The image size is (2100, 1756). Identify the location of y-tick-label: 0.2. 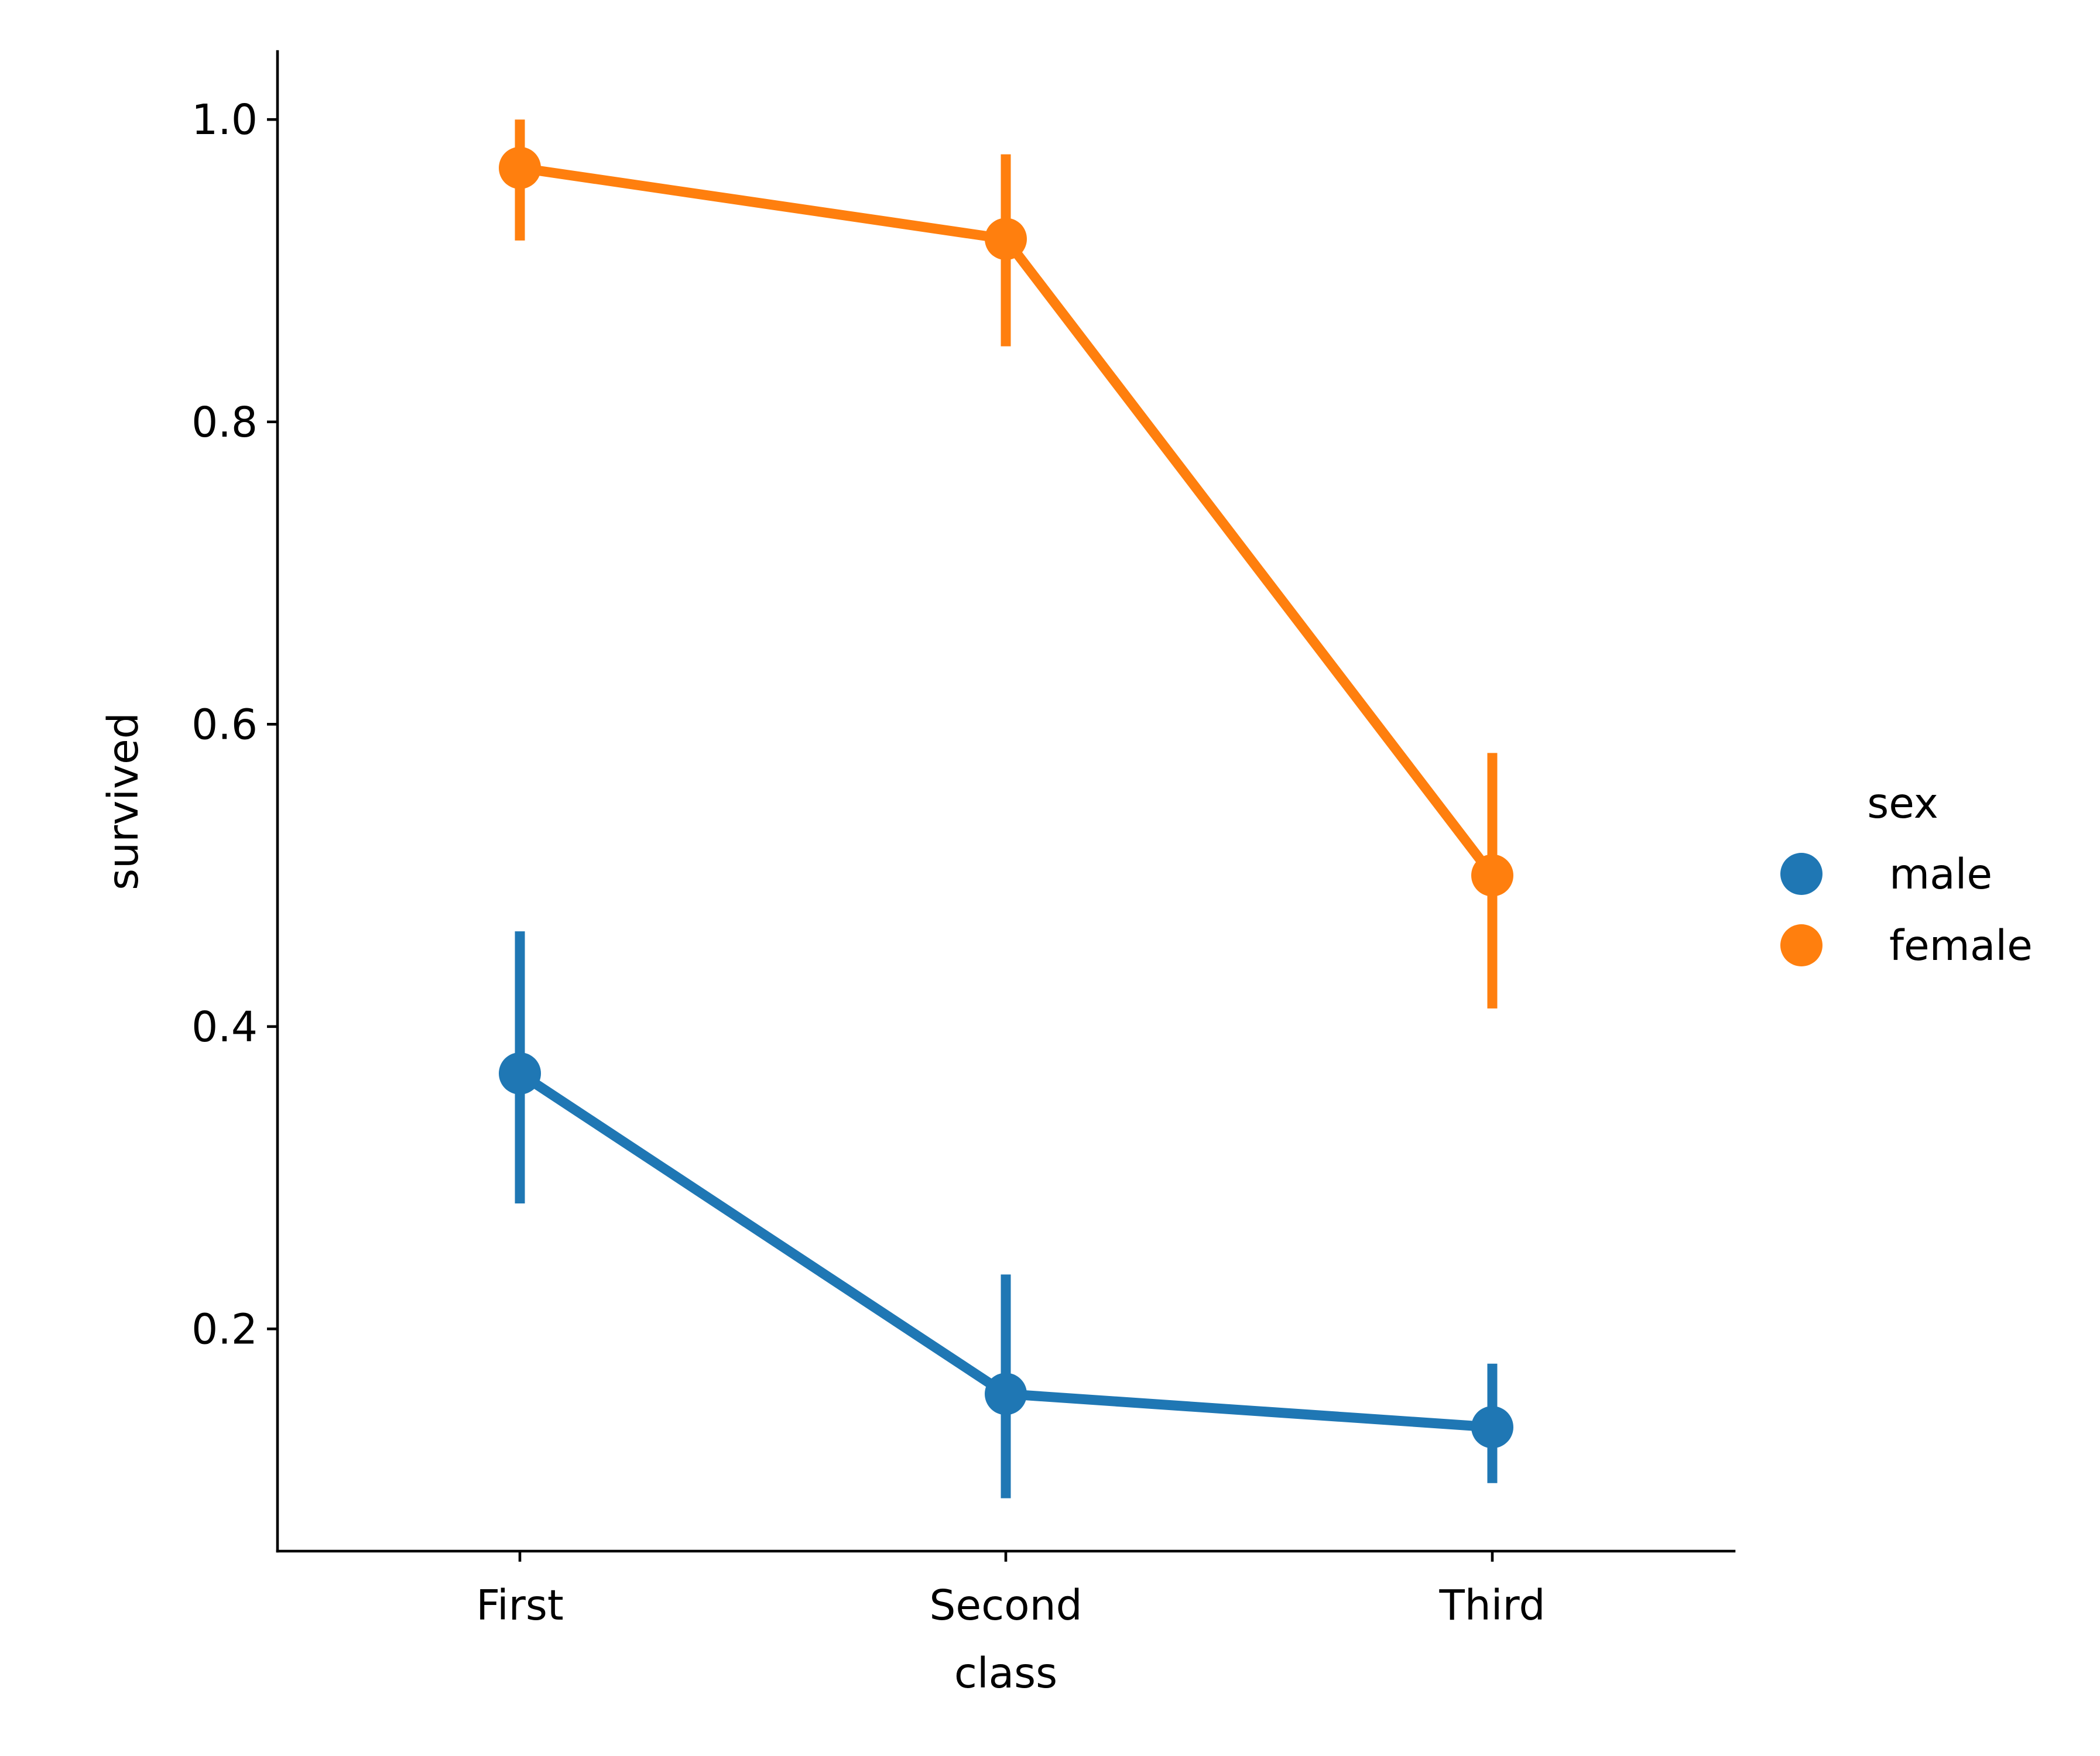
(224, 1329).